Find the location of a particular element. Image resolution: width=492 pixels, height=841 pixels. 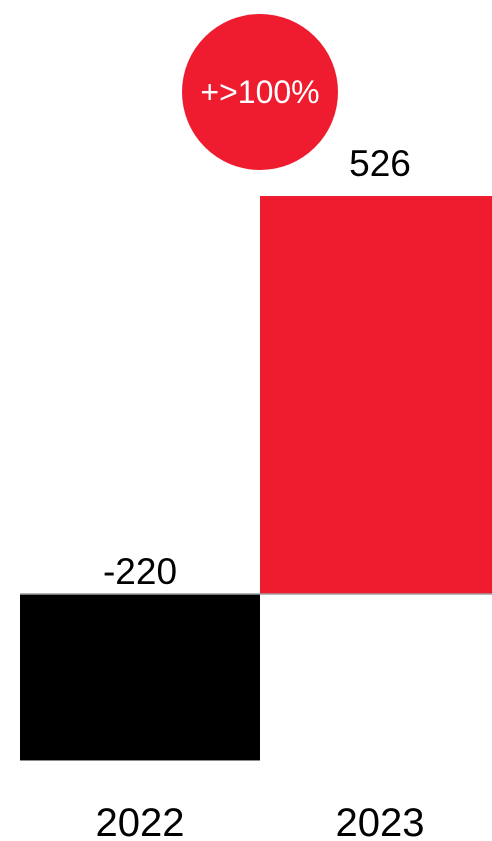

growth-badge-label: +>100% is located at coordinates (259, 92).